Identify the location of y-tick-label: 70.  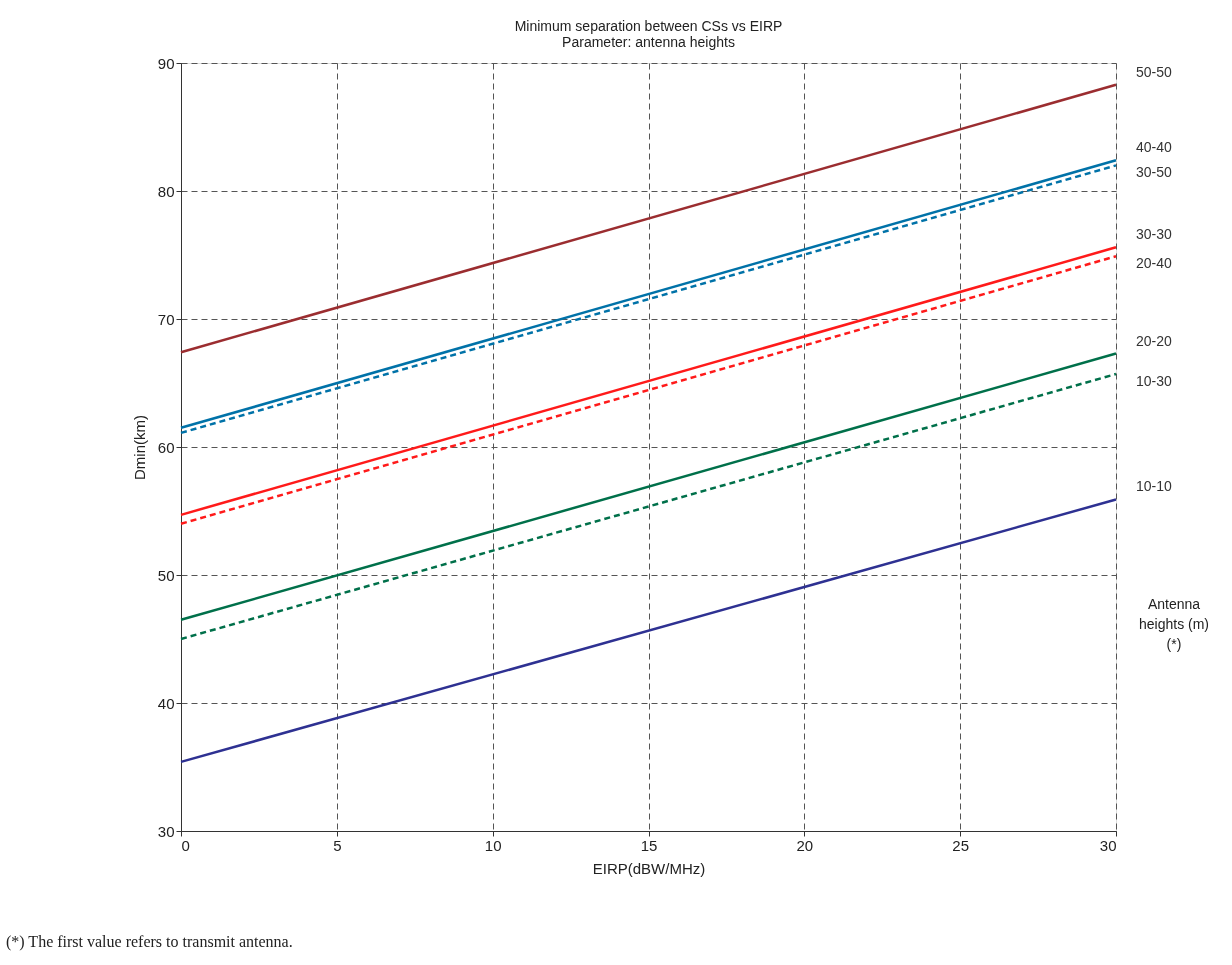
(166, 319).